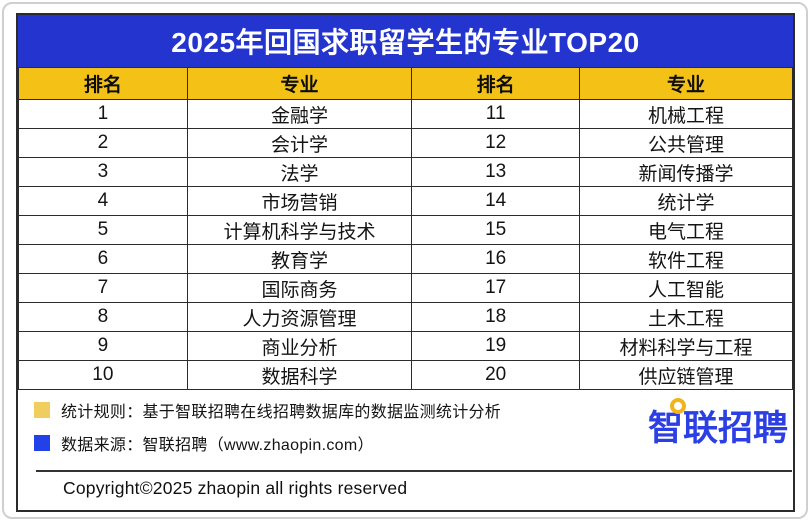 The width and height of the screenshot is (810, 521). I want to click on major-cell: 统计学, so click(686, 201).